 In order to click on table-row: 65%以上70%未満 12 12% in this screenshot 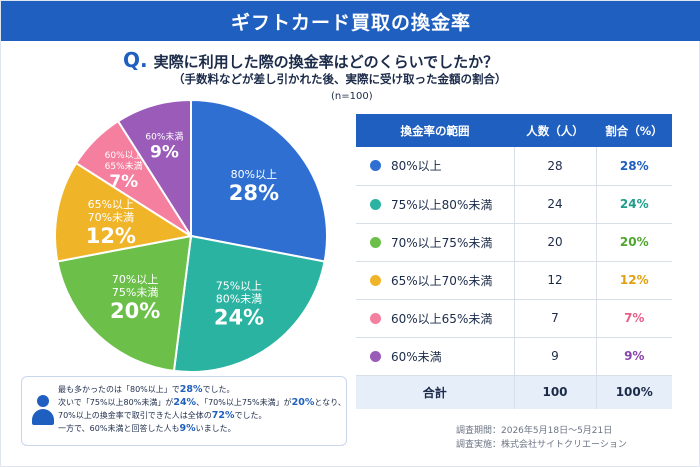, I will do `click(514, 280)`.